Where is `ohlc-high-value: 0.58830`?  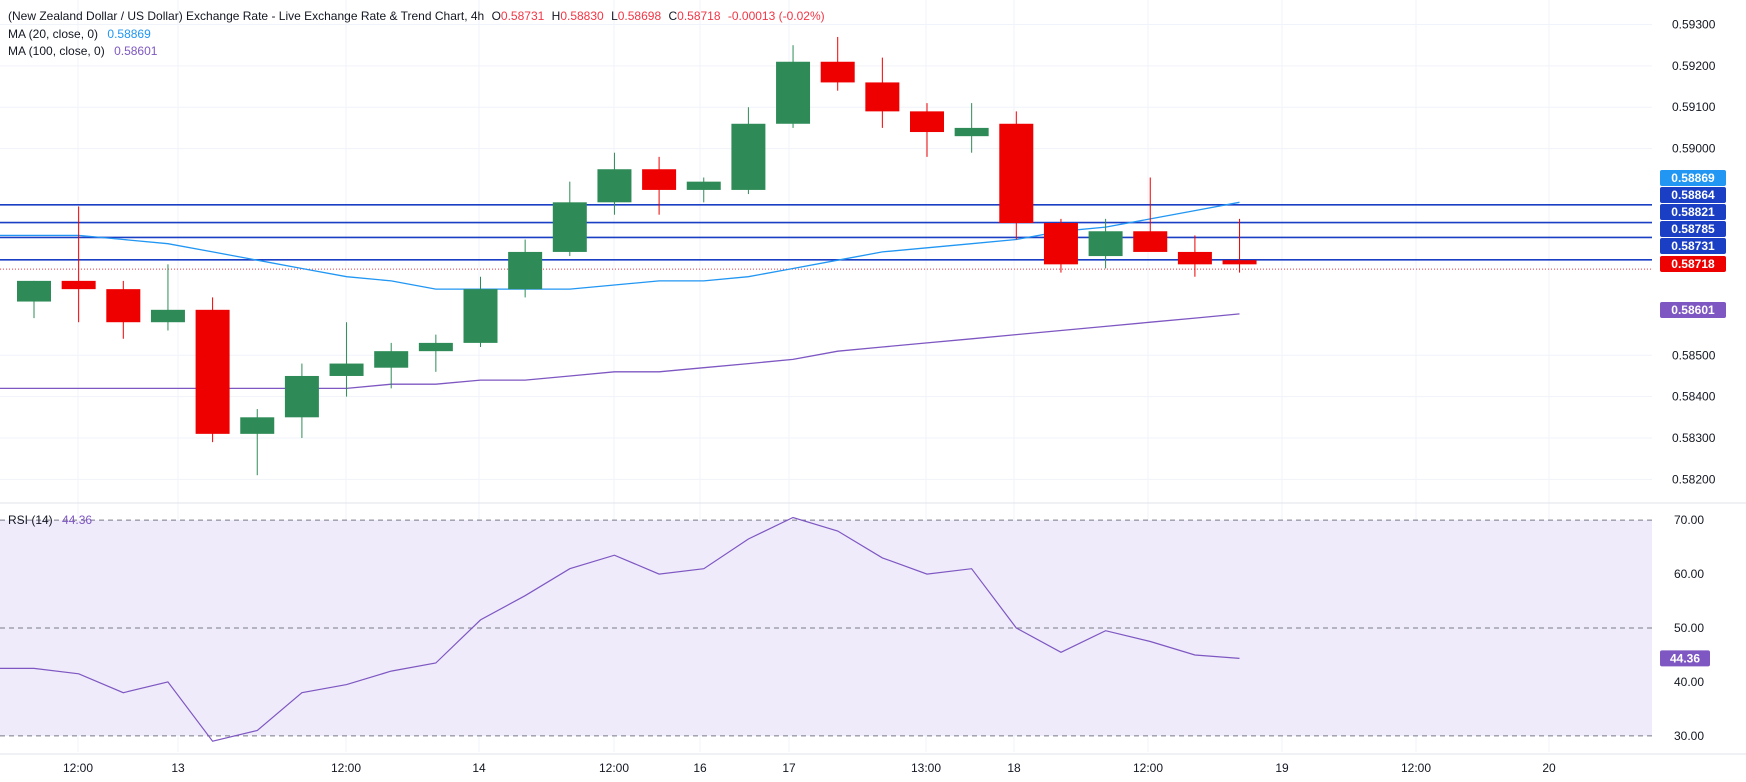 ohlc-high-value: 0.58830 is located at coordinates (582, 16).